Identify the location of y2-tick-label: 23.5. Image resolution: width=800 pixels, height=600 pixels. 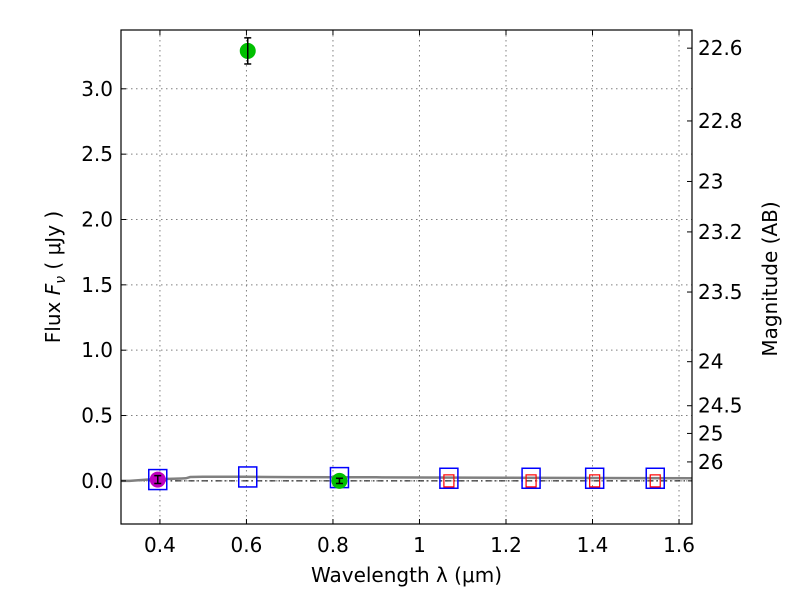
(720, 292).